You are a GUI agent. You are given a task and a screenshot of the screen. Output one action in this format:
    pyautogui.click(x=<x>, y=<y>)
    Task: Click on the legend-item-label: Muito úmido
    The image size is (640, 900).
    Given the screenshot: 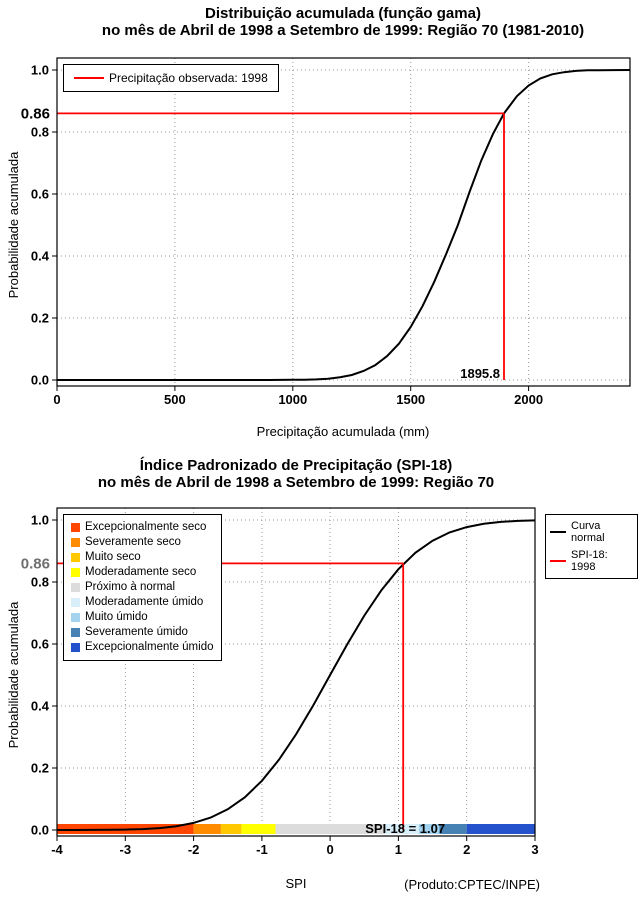 What is the action you would take?
    pyautogui.click(x=116, y=617)
    